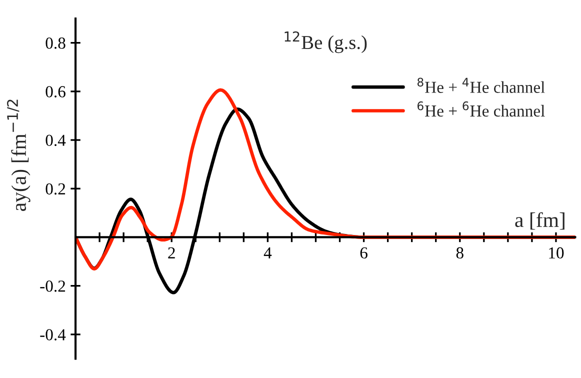 This screenshot has width=581, height=378. Describe the element at coordinates (56, 189) in the screenshot. I see `y-tick-label: 0.2` at that location.